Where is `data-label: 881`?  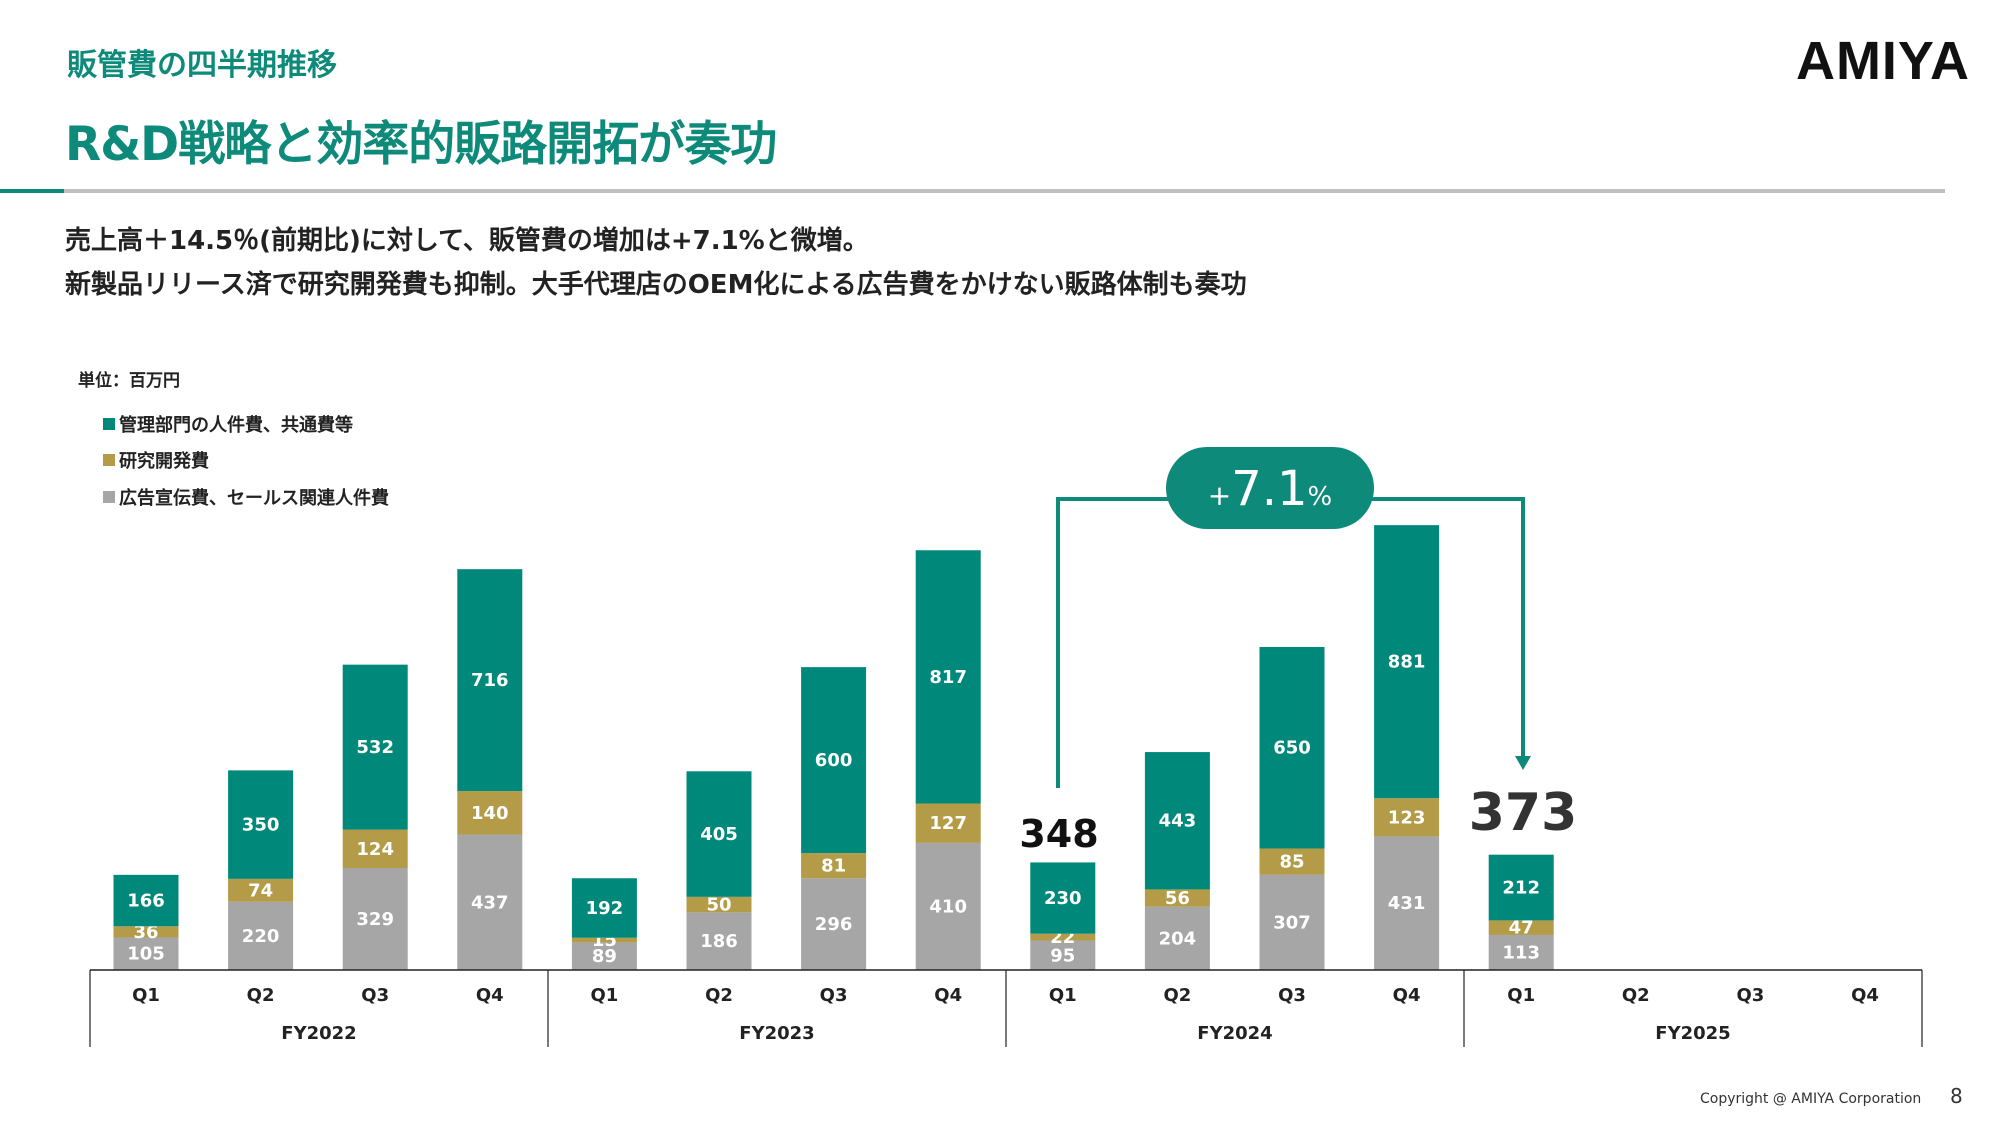
data-label: 881 is located at coordinates (1407, 662).